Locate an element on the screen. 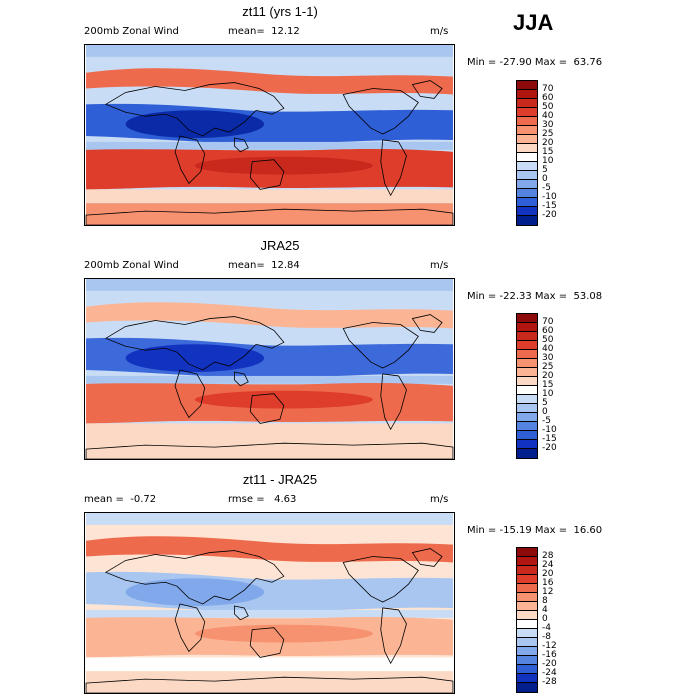 The width and height of the screenshot is (700, 700). panel-1-units: m/s is located at coordinates (439, 31).